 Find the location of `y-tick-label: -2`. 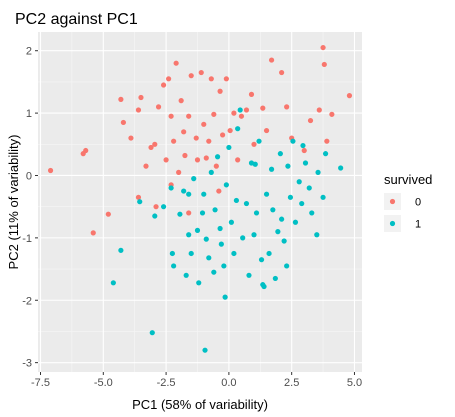

y-tick-label: -2 is located at coordinates (27, 301).